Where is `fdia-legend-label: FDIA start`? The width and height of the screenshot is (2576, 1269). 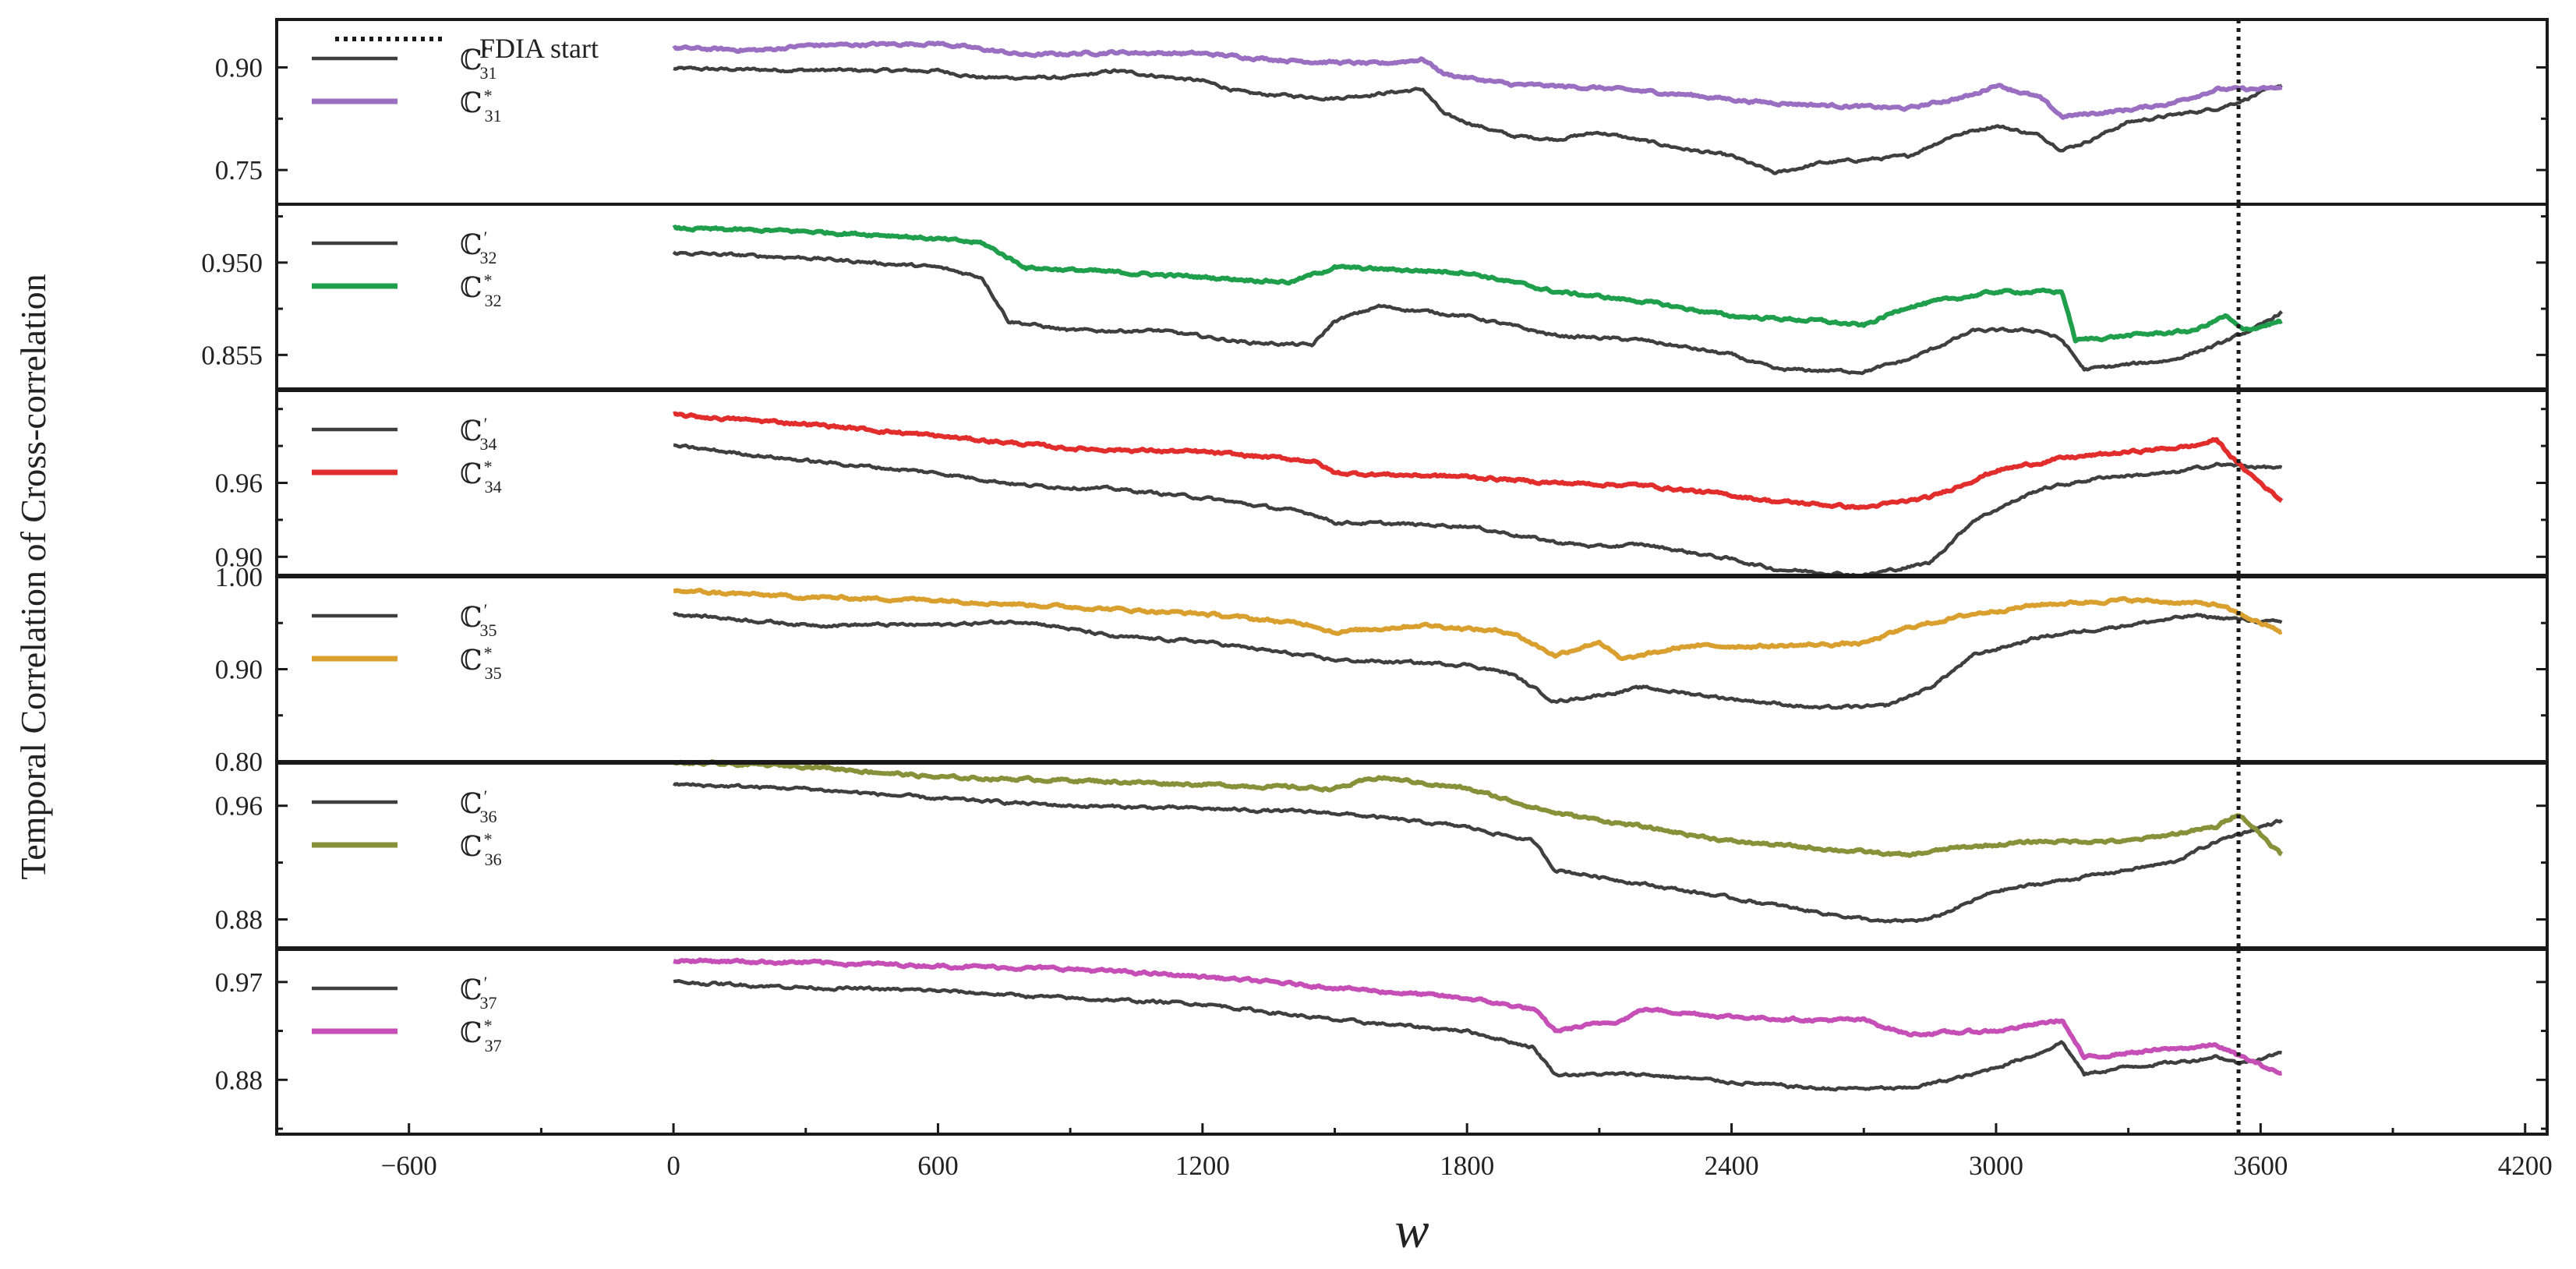 fdia-legend-label: FDIA start is located at coordinates (539, 49).